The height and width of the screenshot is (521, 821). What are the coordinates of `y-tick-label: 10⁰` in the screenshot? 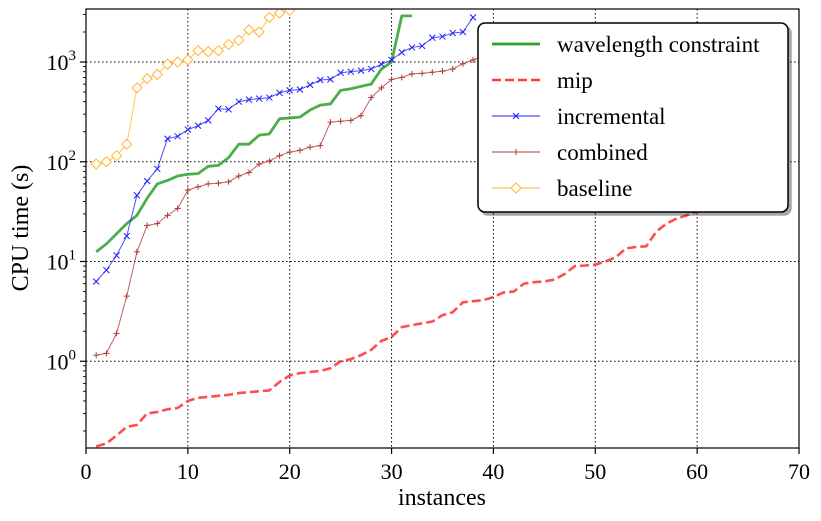 It's located at (62, 360).